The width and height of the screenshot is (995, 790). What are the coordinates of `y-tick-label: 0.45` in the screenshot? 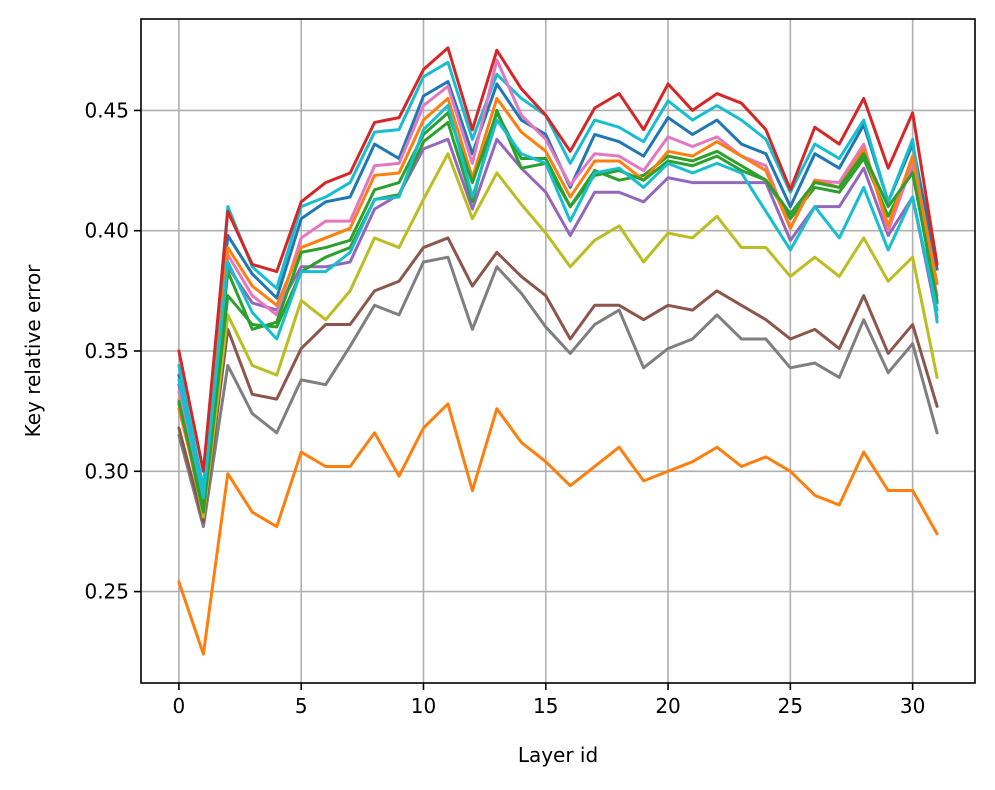 It's located at (106, 110).